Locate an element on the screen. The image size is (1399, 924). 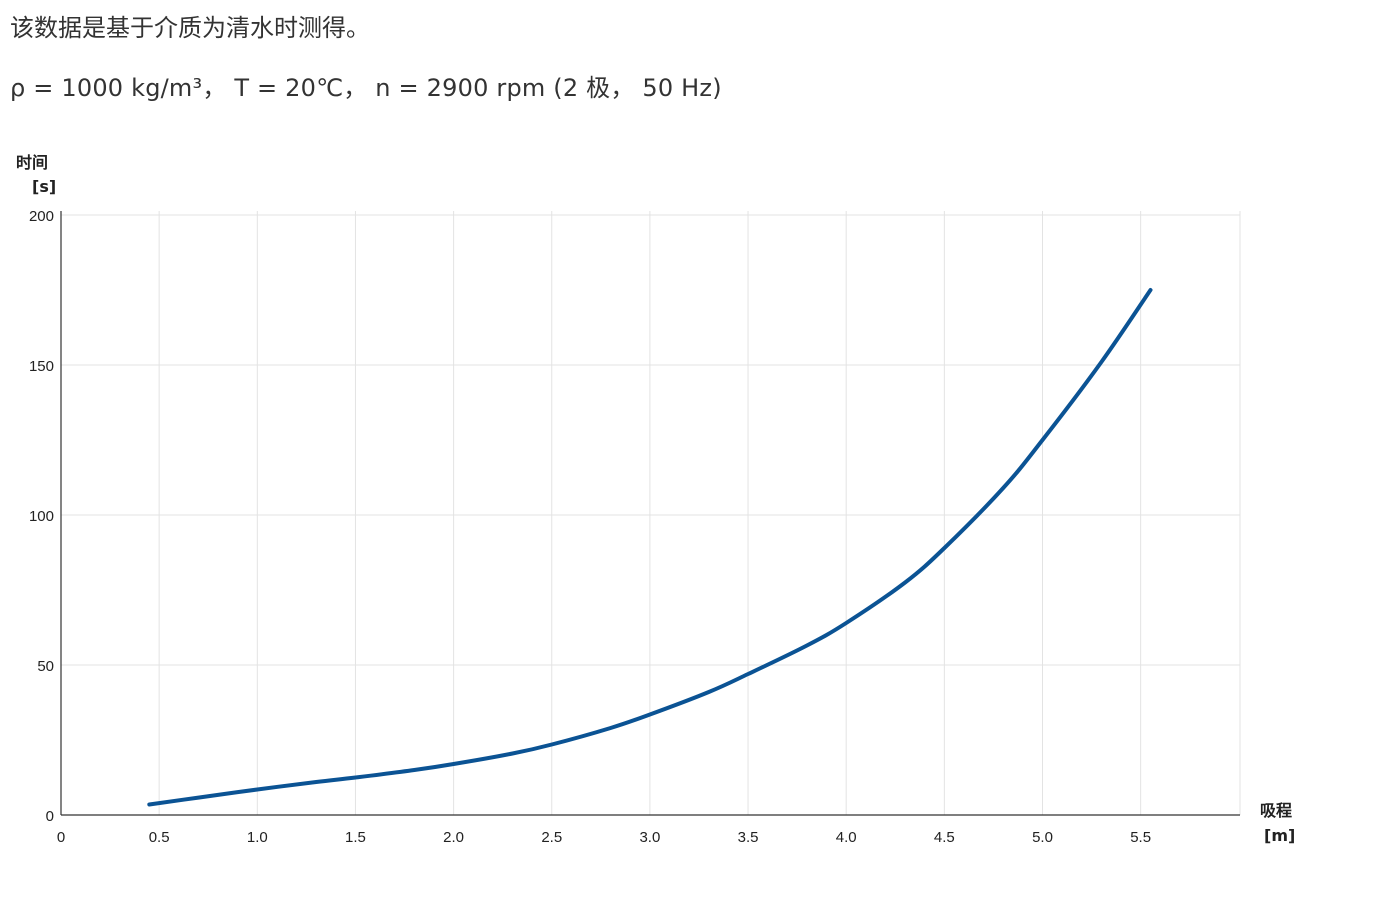
x-tick-label: 5.0 is located at coordinates (1042, 837).